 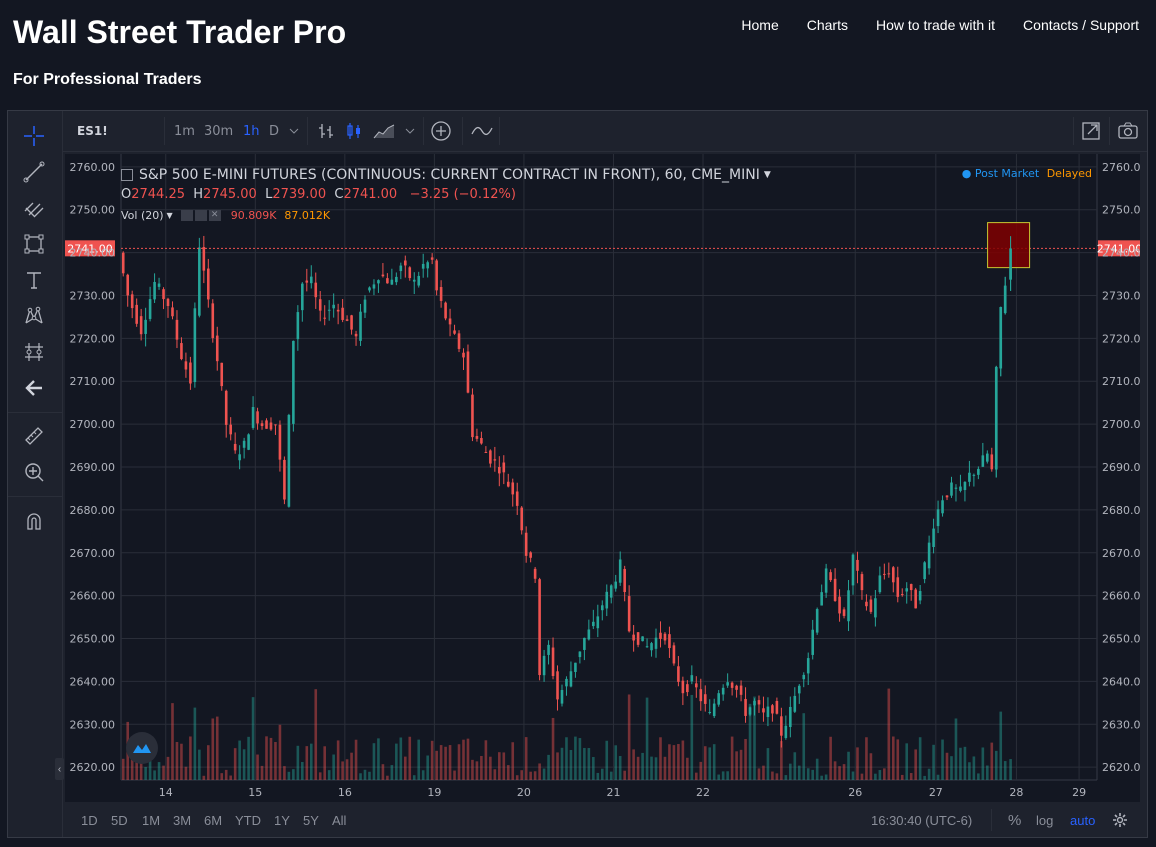 What do you see at coordinates (441, 131) in the screenshot?
I see `add-indicator-icon` at bounding box center [441, 131].